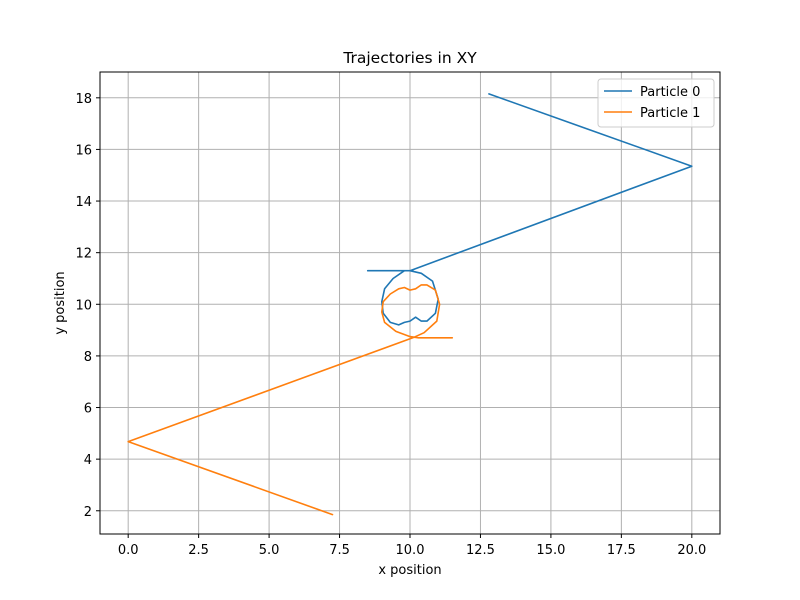  Describe the element at coordinates (198, 550) in the screenshot. I see `x-tick-label: 2.5` at that location.